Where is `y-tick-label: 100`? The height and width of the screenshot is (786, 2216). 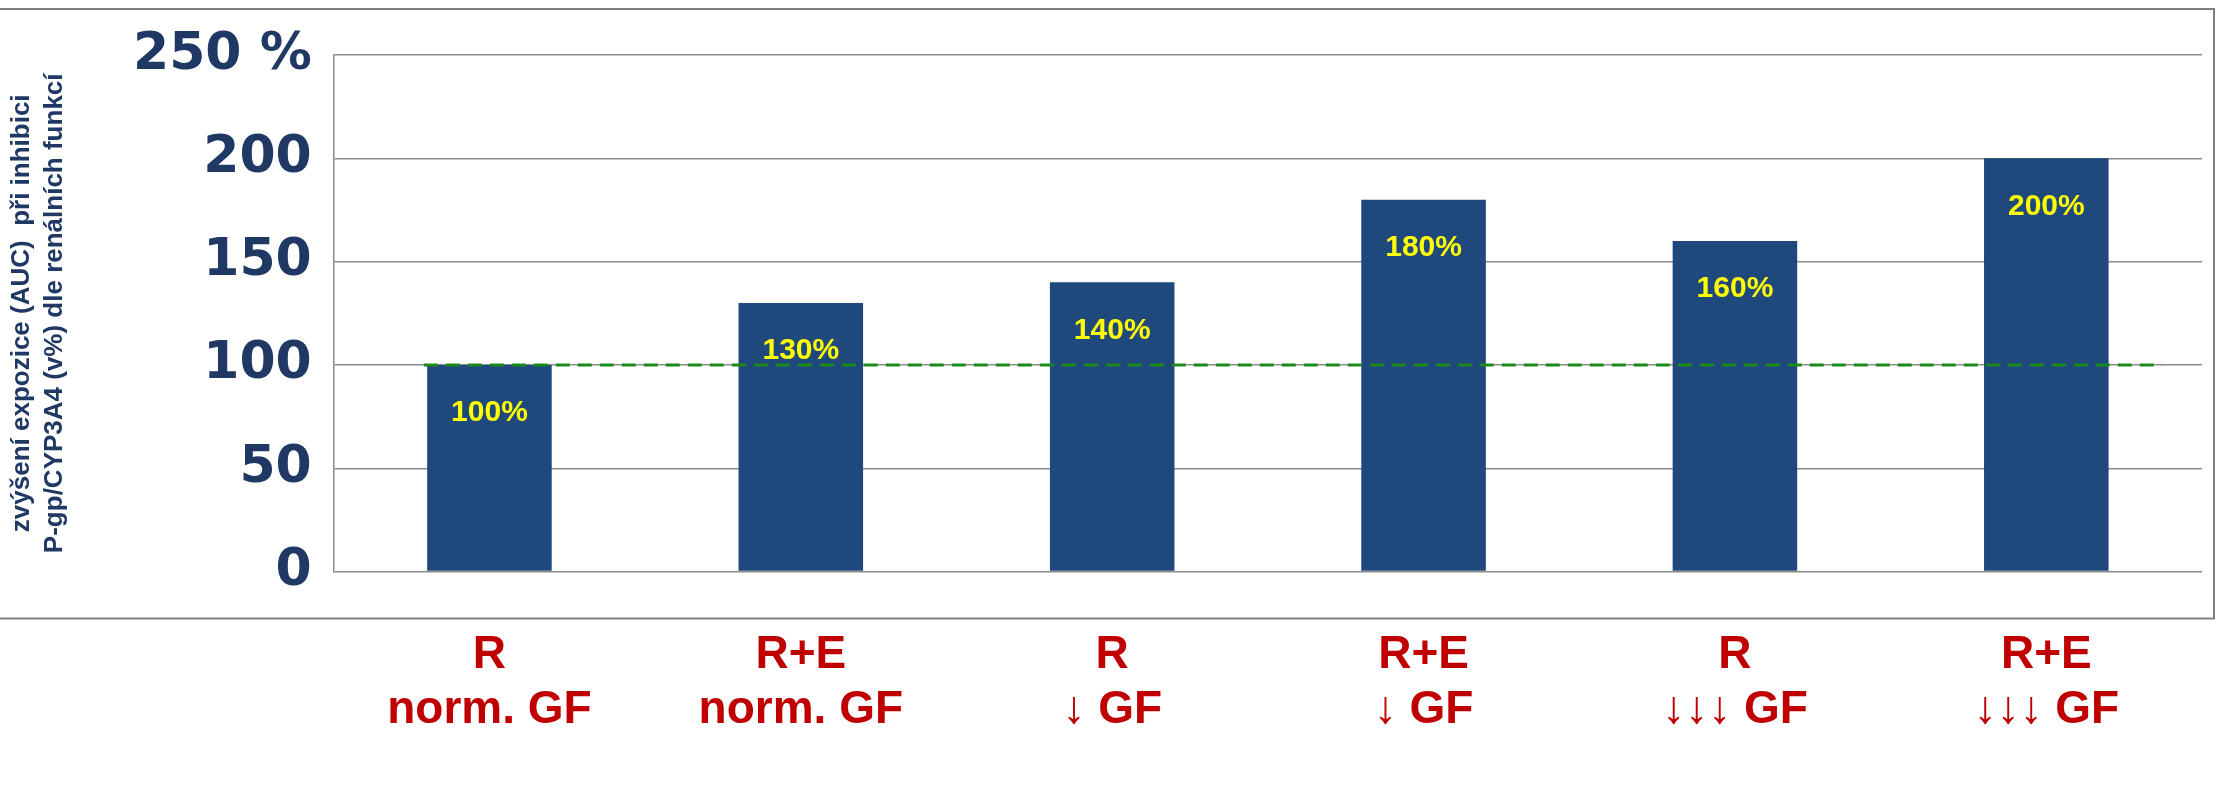
y-tick-label: 100 is located at coordinates (257, 360).